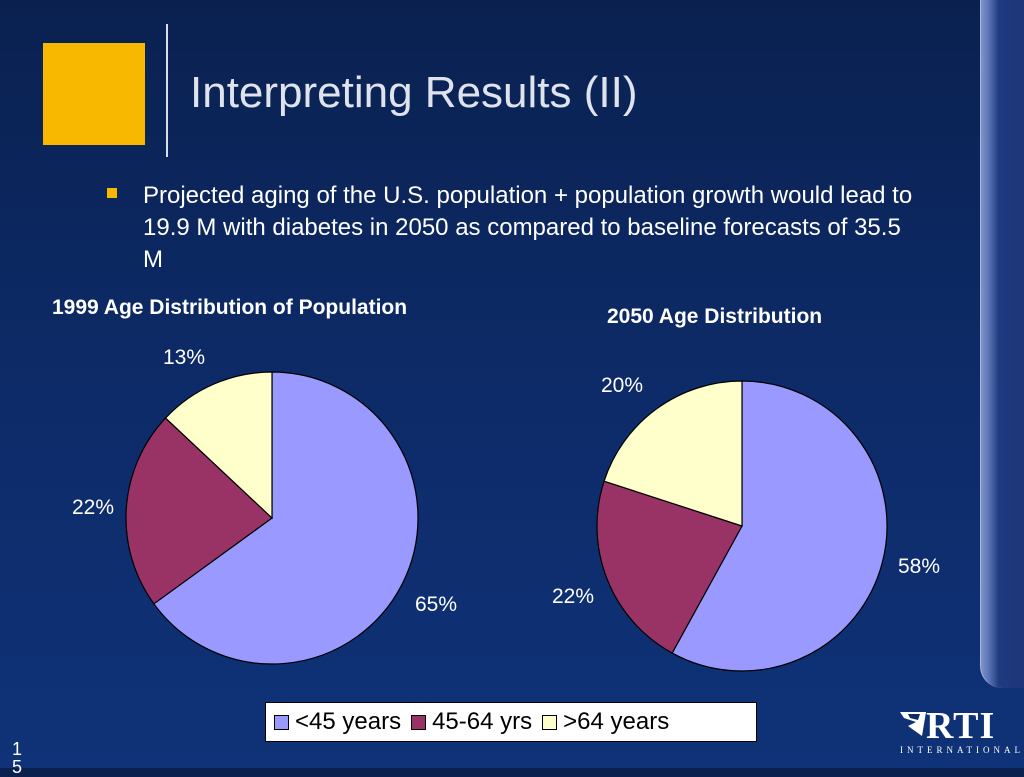  What do you see at coordinates (112, 193) in the screenshot?
I see `bullet-square-icon` at bounding box center [112, 193].